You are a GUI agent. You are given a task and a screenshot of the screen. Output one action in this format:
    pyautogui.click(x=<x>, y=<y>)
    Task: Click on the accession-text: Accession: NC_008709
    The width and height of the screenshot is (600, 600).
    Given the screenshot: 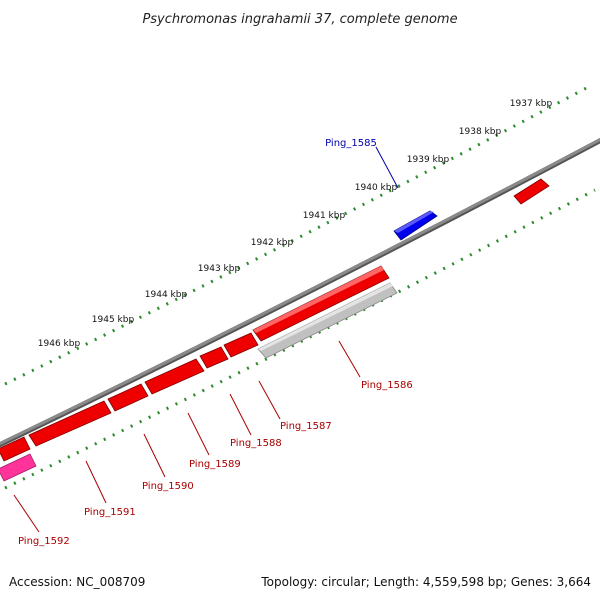 What is the action you would take?
    pyautogui.click(x=77, y=582)
    